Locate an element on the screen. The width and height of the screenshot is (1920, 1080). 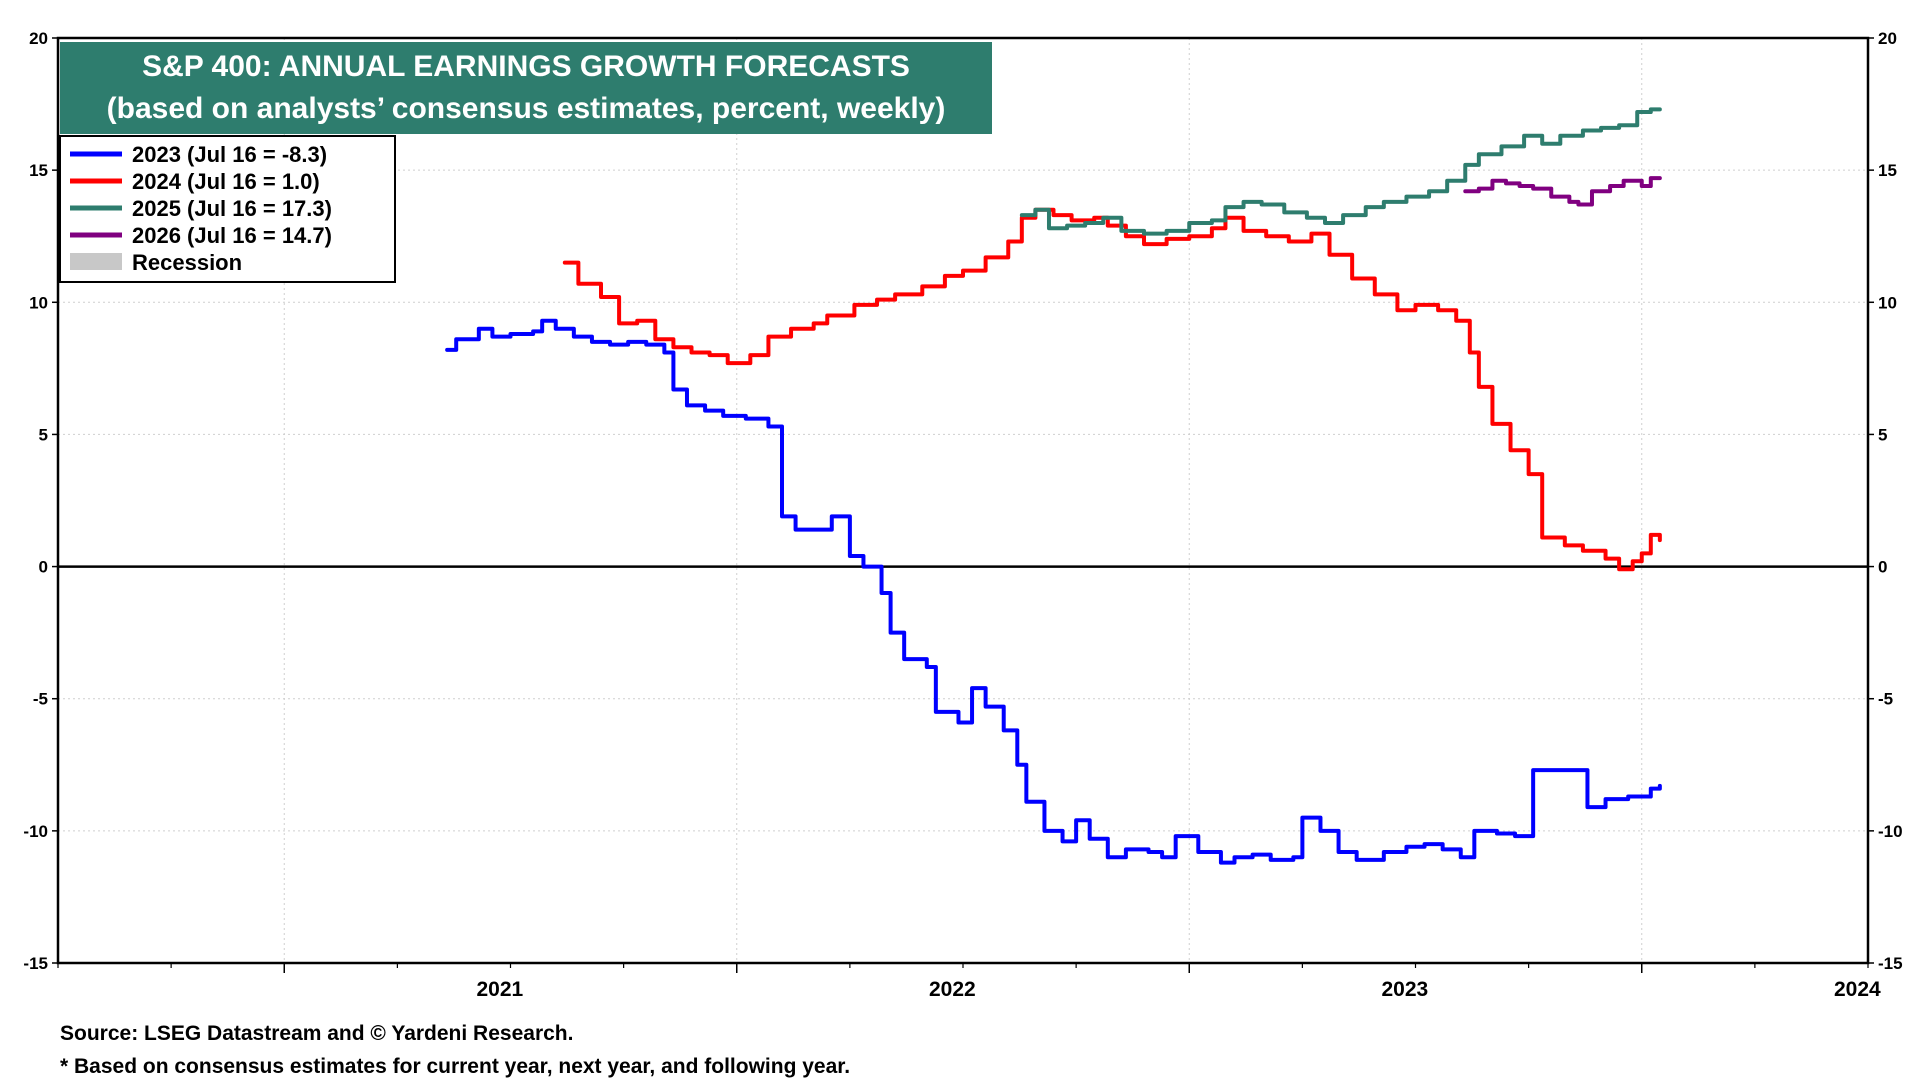
title-background is located at coordinates (526, 88).